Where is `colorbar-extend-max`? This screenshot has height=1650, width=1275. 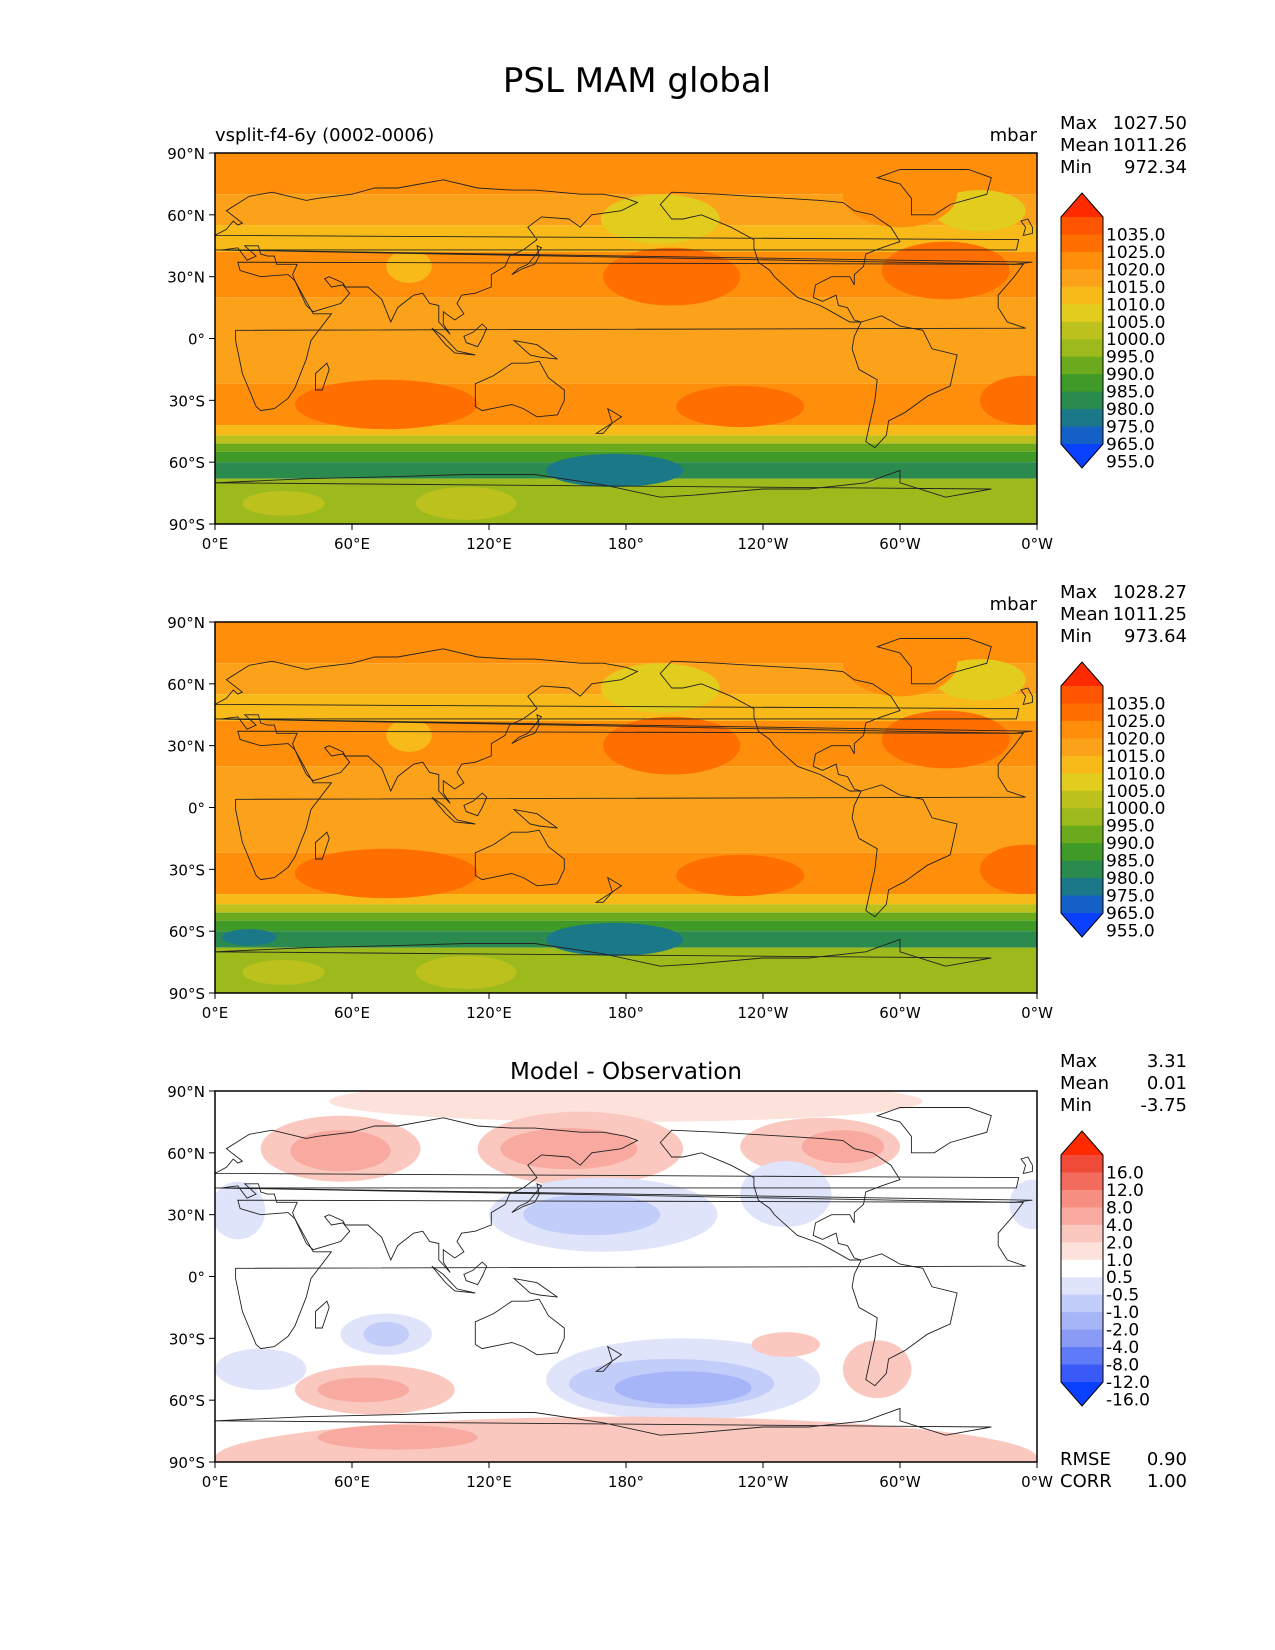 colorbar-extend-max is located at coordinates (1082, 205).